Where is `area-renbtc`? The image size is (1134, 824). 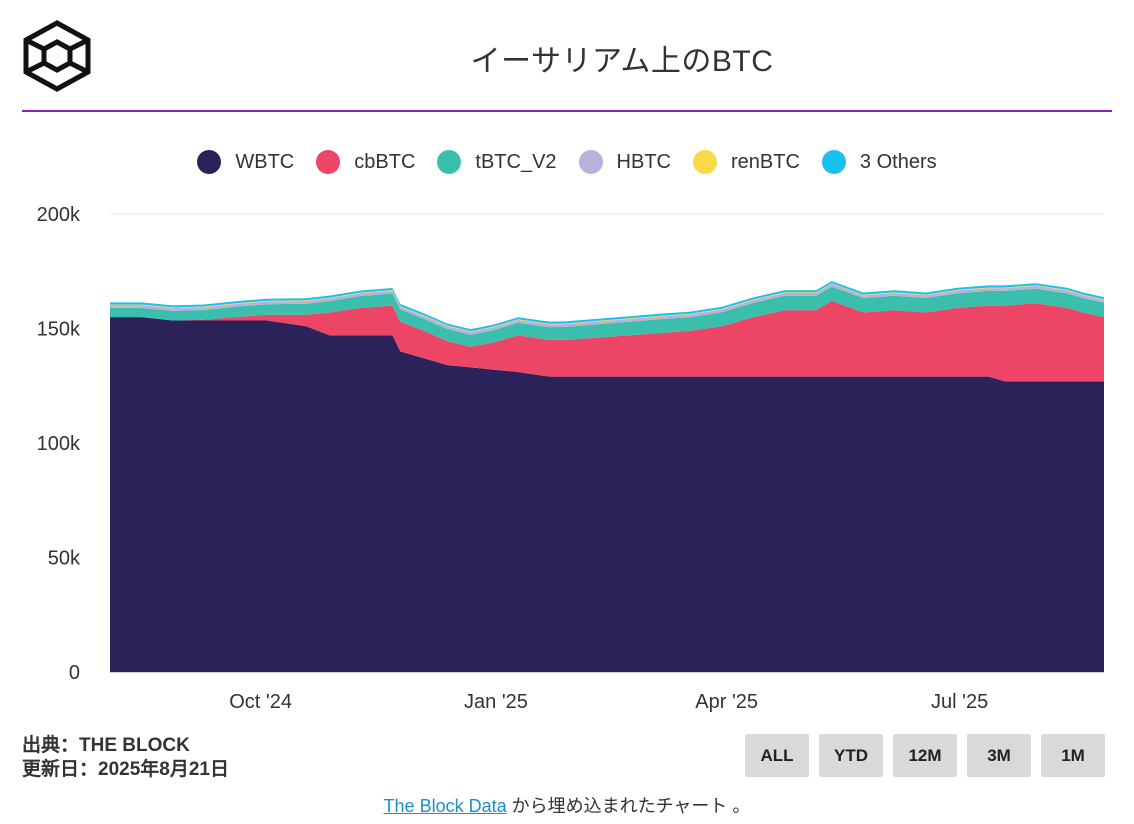 area-renbtc is located at coordinates (607, 307).